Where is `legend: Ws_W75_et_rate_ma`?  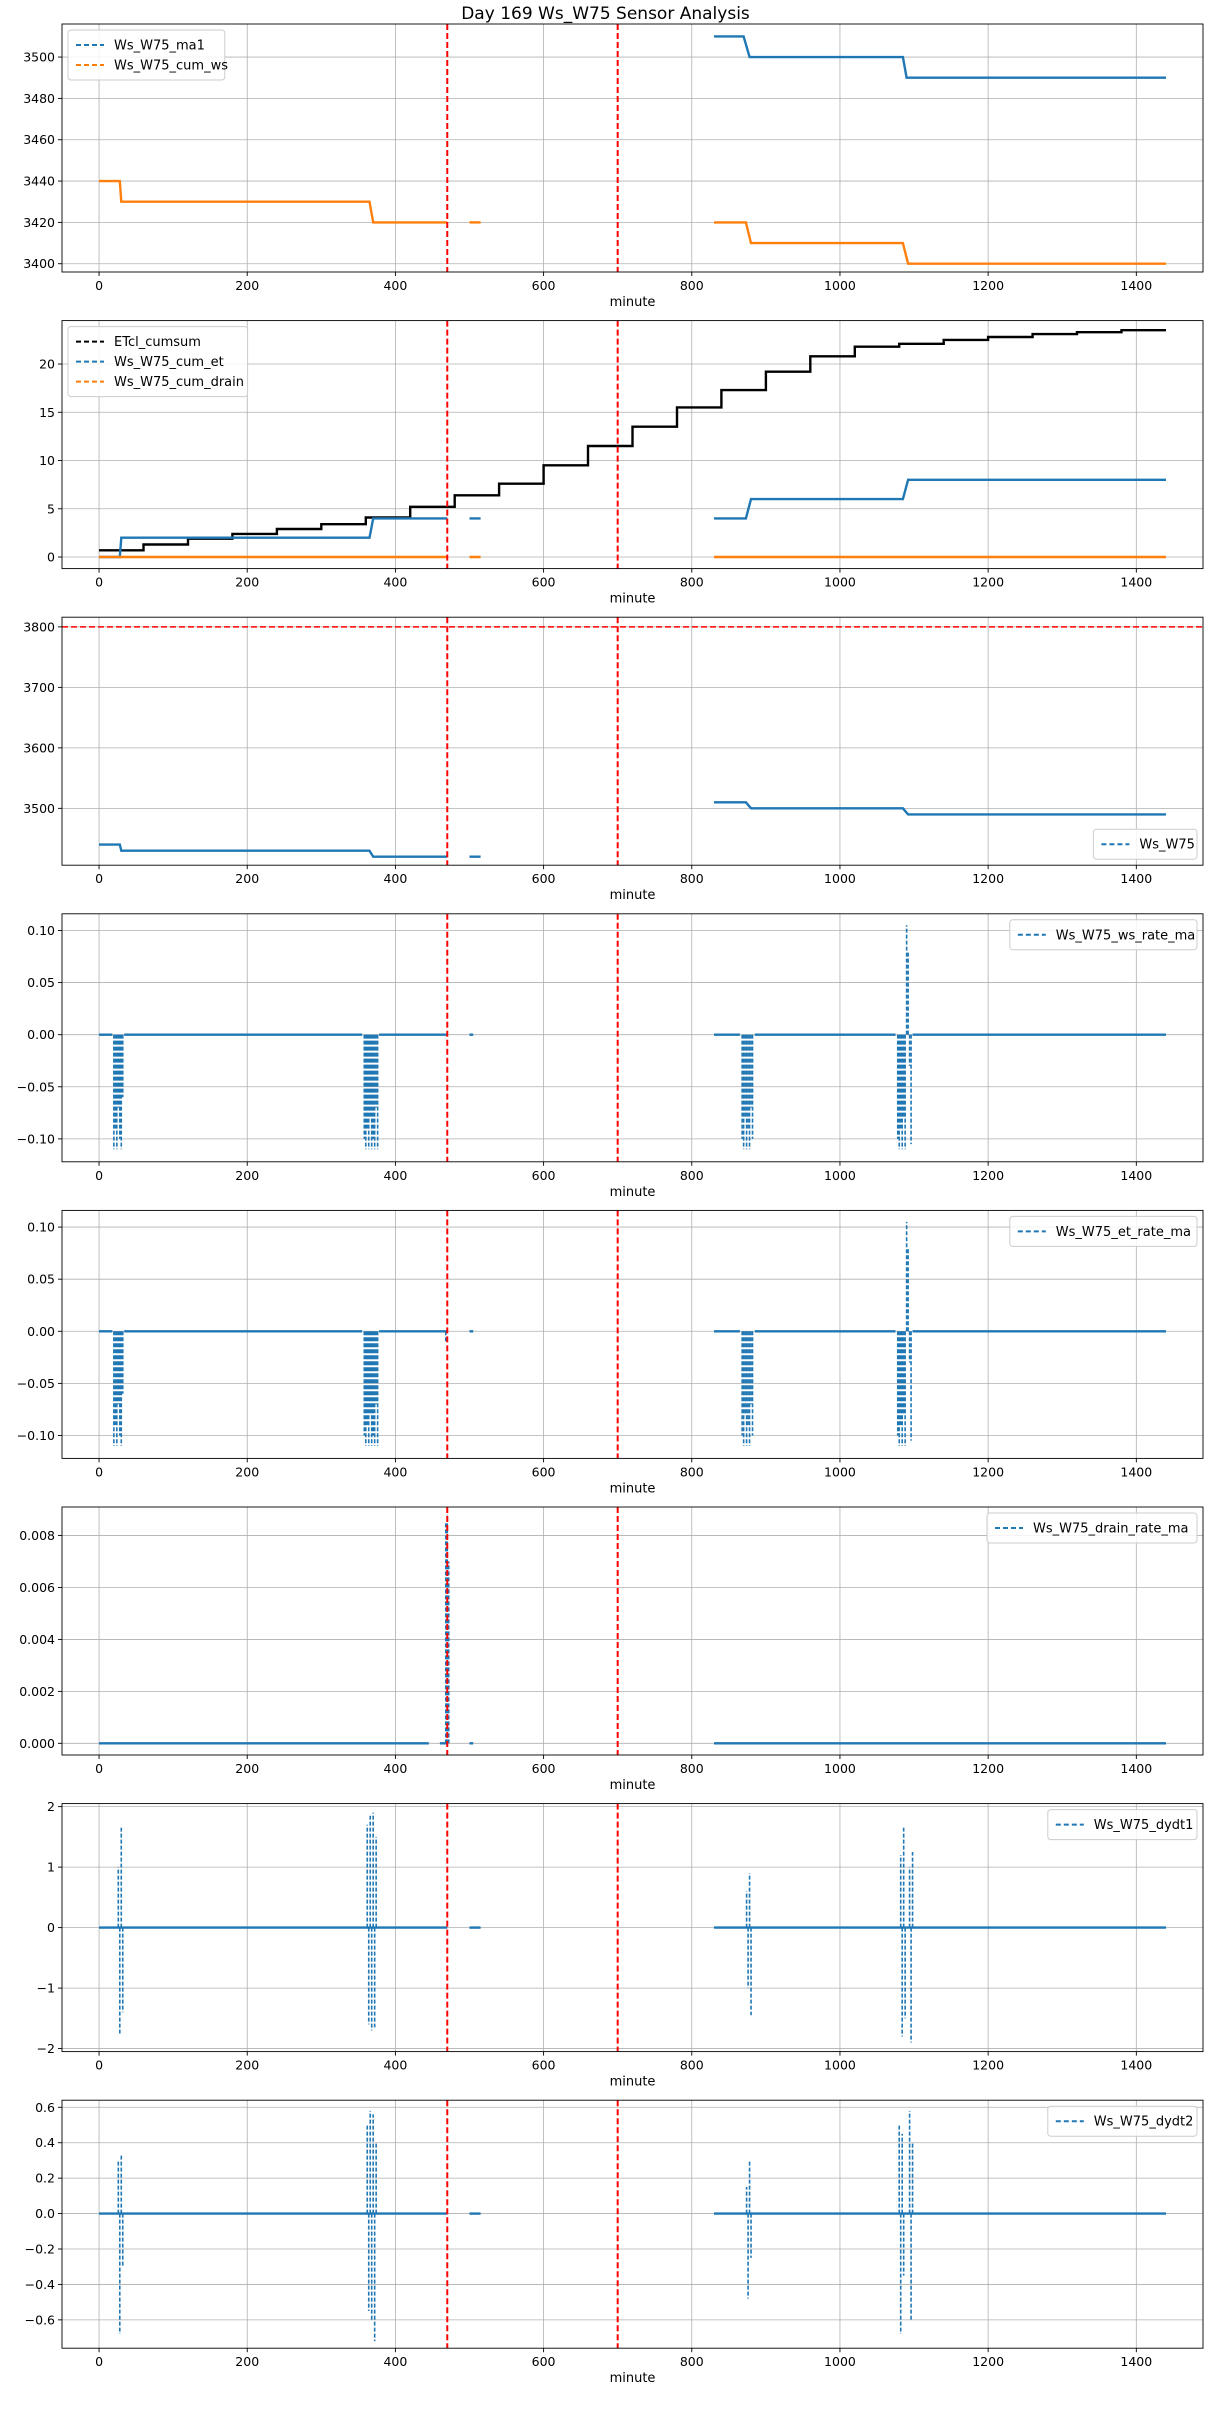
legend: Ws_W75_et_rate_ma is located at coordinates (1103, 1231).